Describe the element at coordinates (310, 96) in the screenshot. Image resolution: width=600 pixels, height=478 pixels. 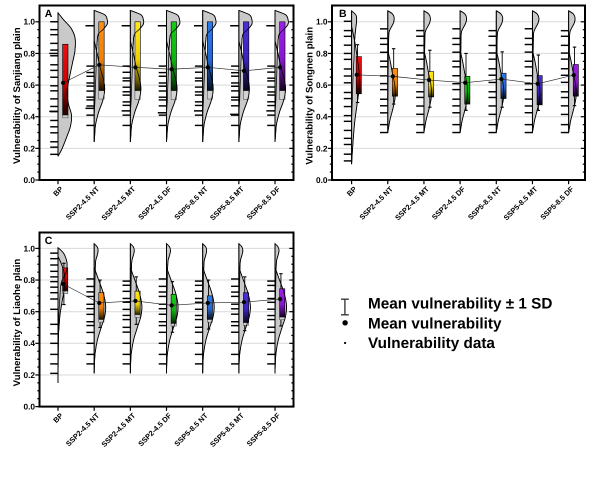
I see `svg-text: Vulnerability of Songnen plain` at that location.